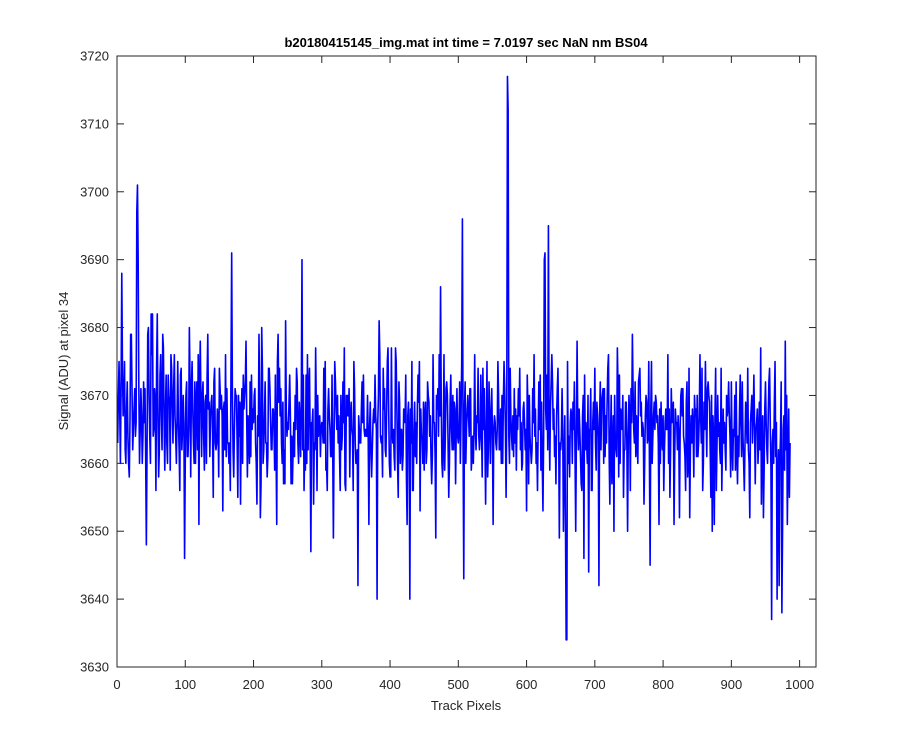  Describe the element at coordinates (322, 684) in the screenshot. I see `x-tick-label: 300` at that location.